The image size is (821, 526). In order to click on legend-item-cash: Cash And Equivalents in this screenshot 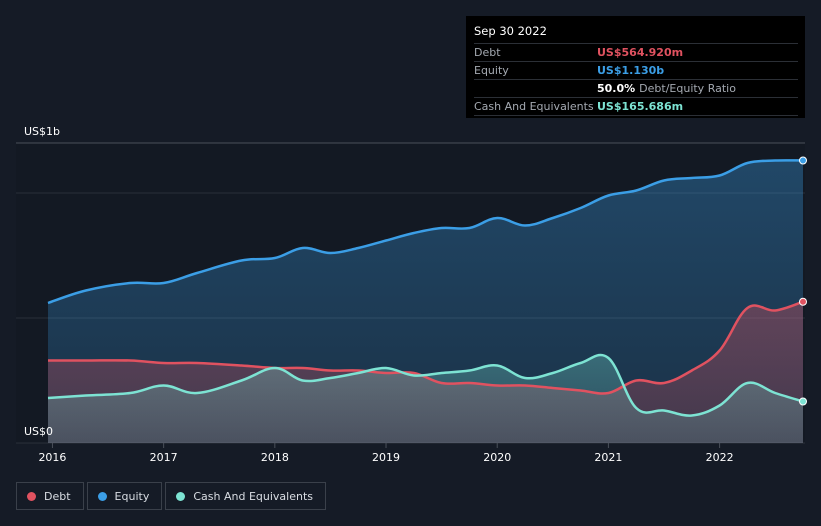, I will do `click(245, 496)`.